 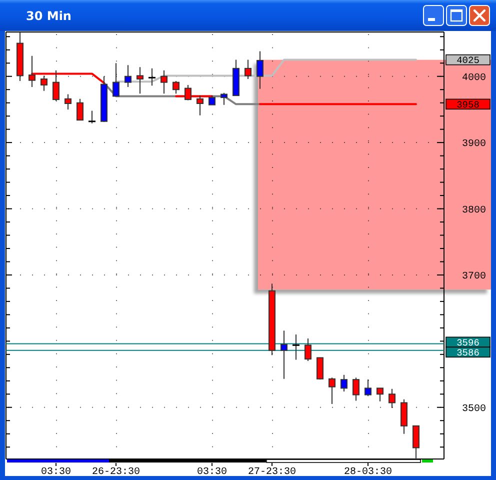 What do you see at coordinates (272, 472) in the screenshot?
I see `x-tick-label: 27-23:30` at bounding box center [272, 472].